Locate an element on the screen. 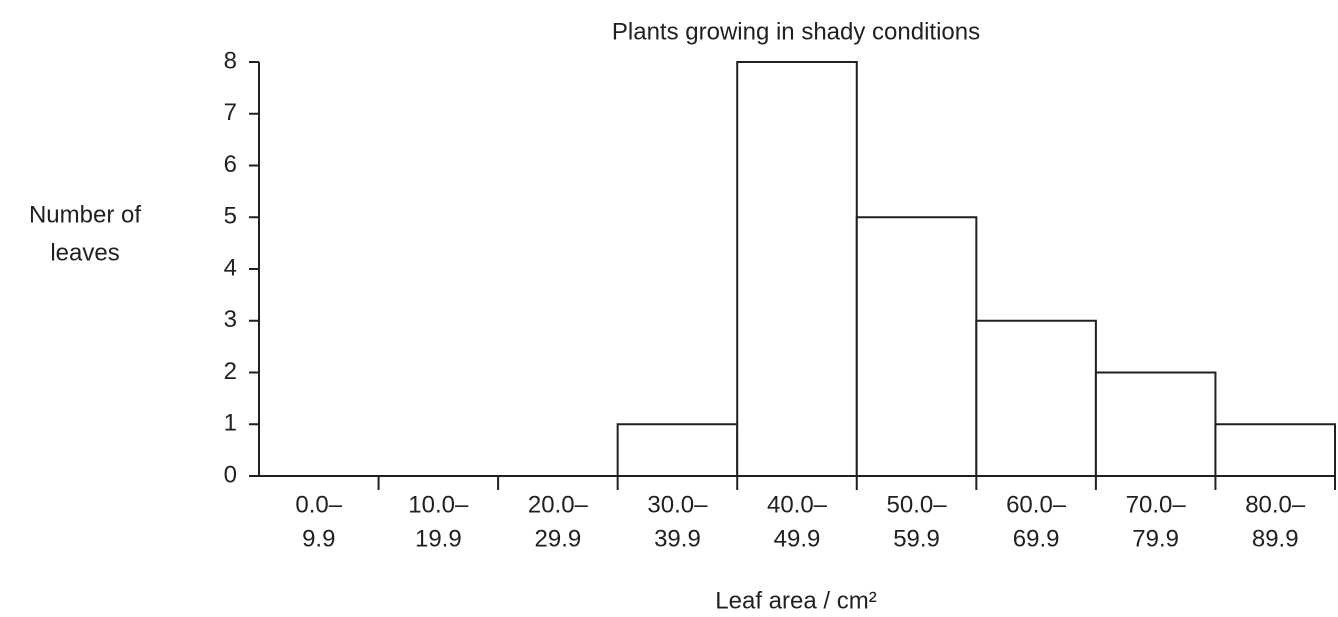  y-tick-label: 3 is located at coordinates (230, 319).